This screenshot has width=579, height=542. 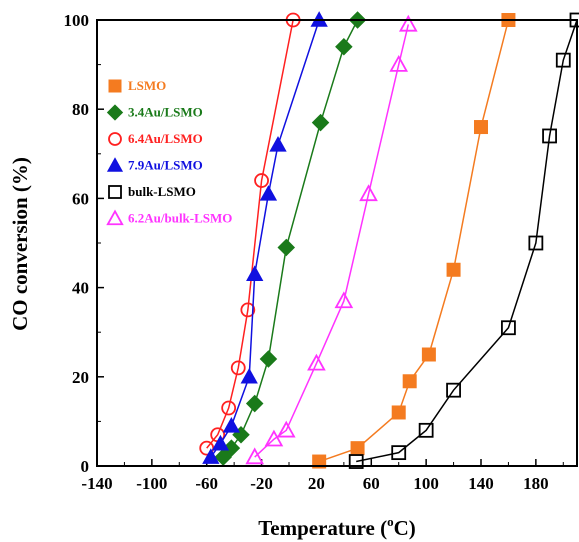 What do you see at coordinates (426, 483) in the screenshot?
I see `x-tick-label: 100` at bounding box center [426, 483].